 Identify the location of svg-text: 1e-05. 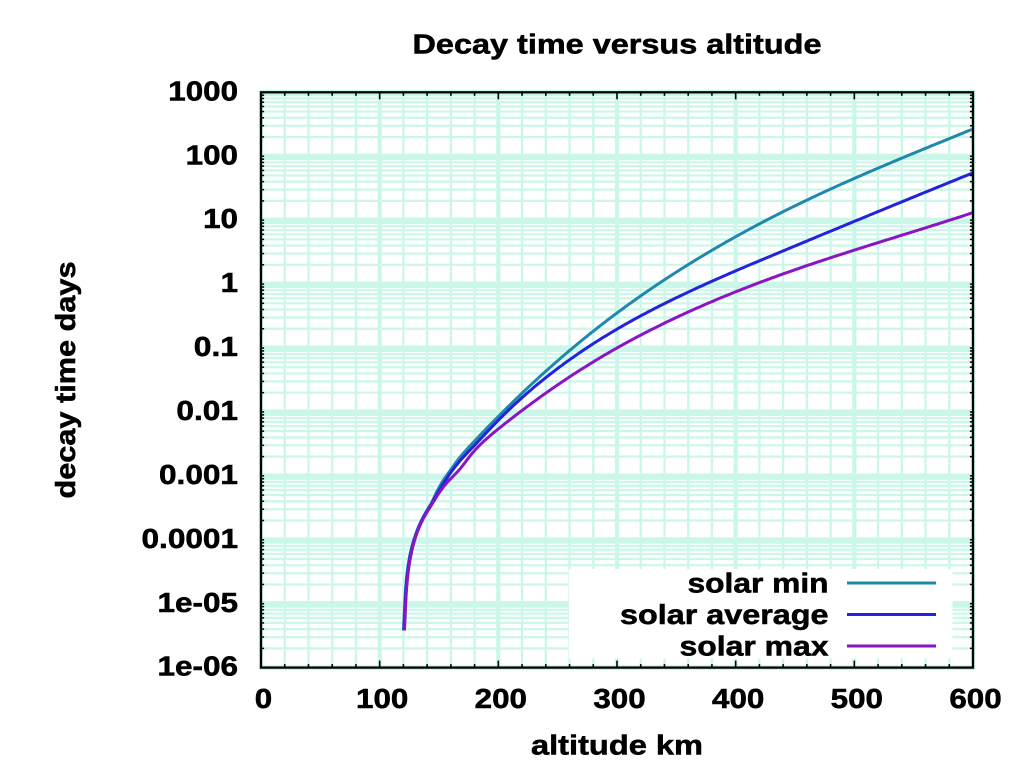
(198, 602).